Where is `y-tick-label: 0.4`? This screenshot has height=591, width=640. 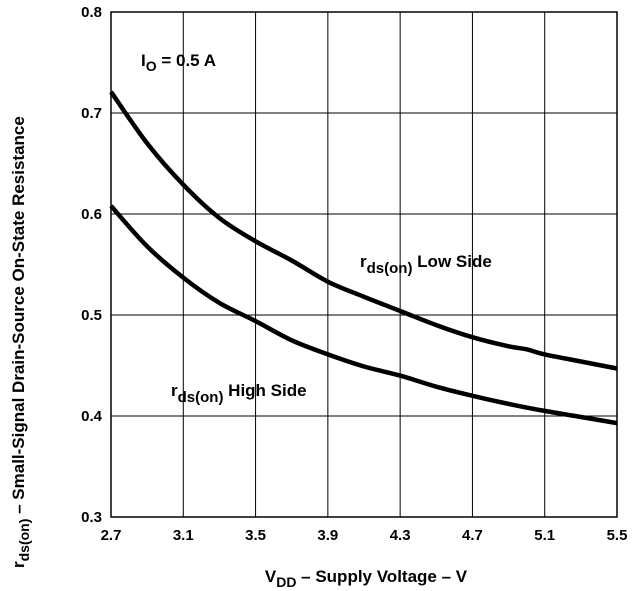
y-tick-label: 0.4 is located at coordinates (92, 416).